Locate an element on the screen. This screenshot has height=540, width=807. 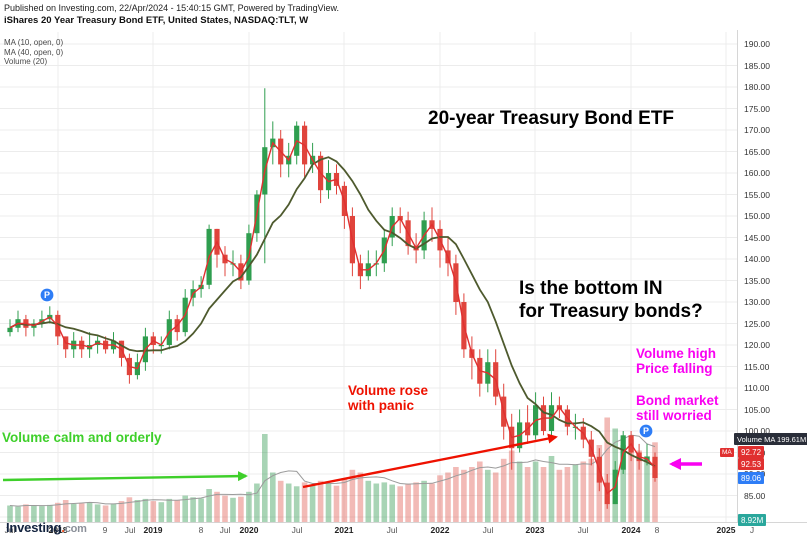
annotation-line: with panic is located at coordinates (381, 405).